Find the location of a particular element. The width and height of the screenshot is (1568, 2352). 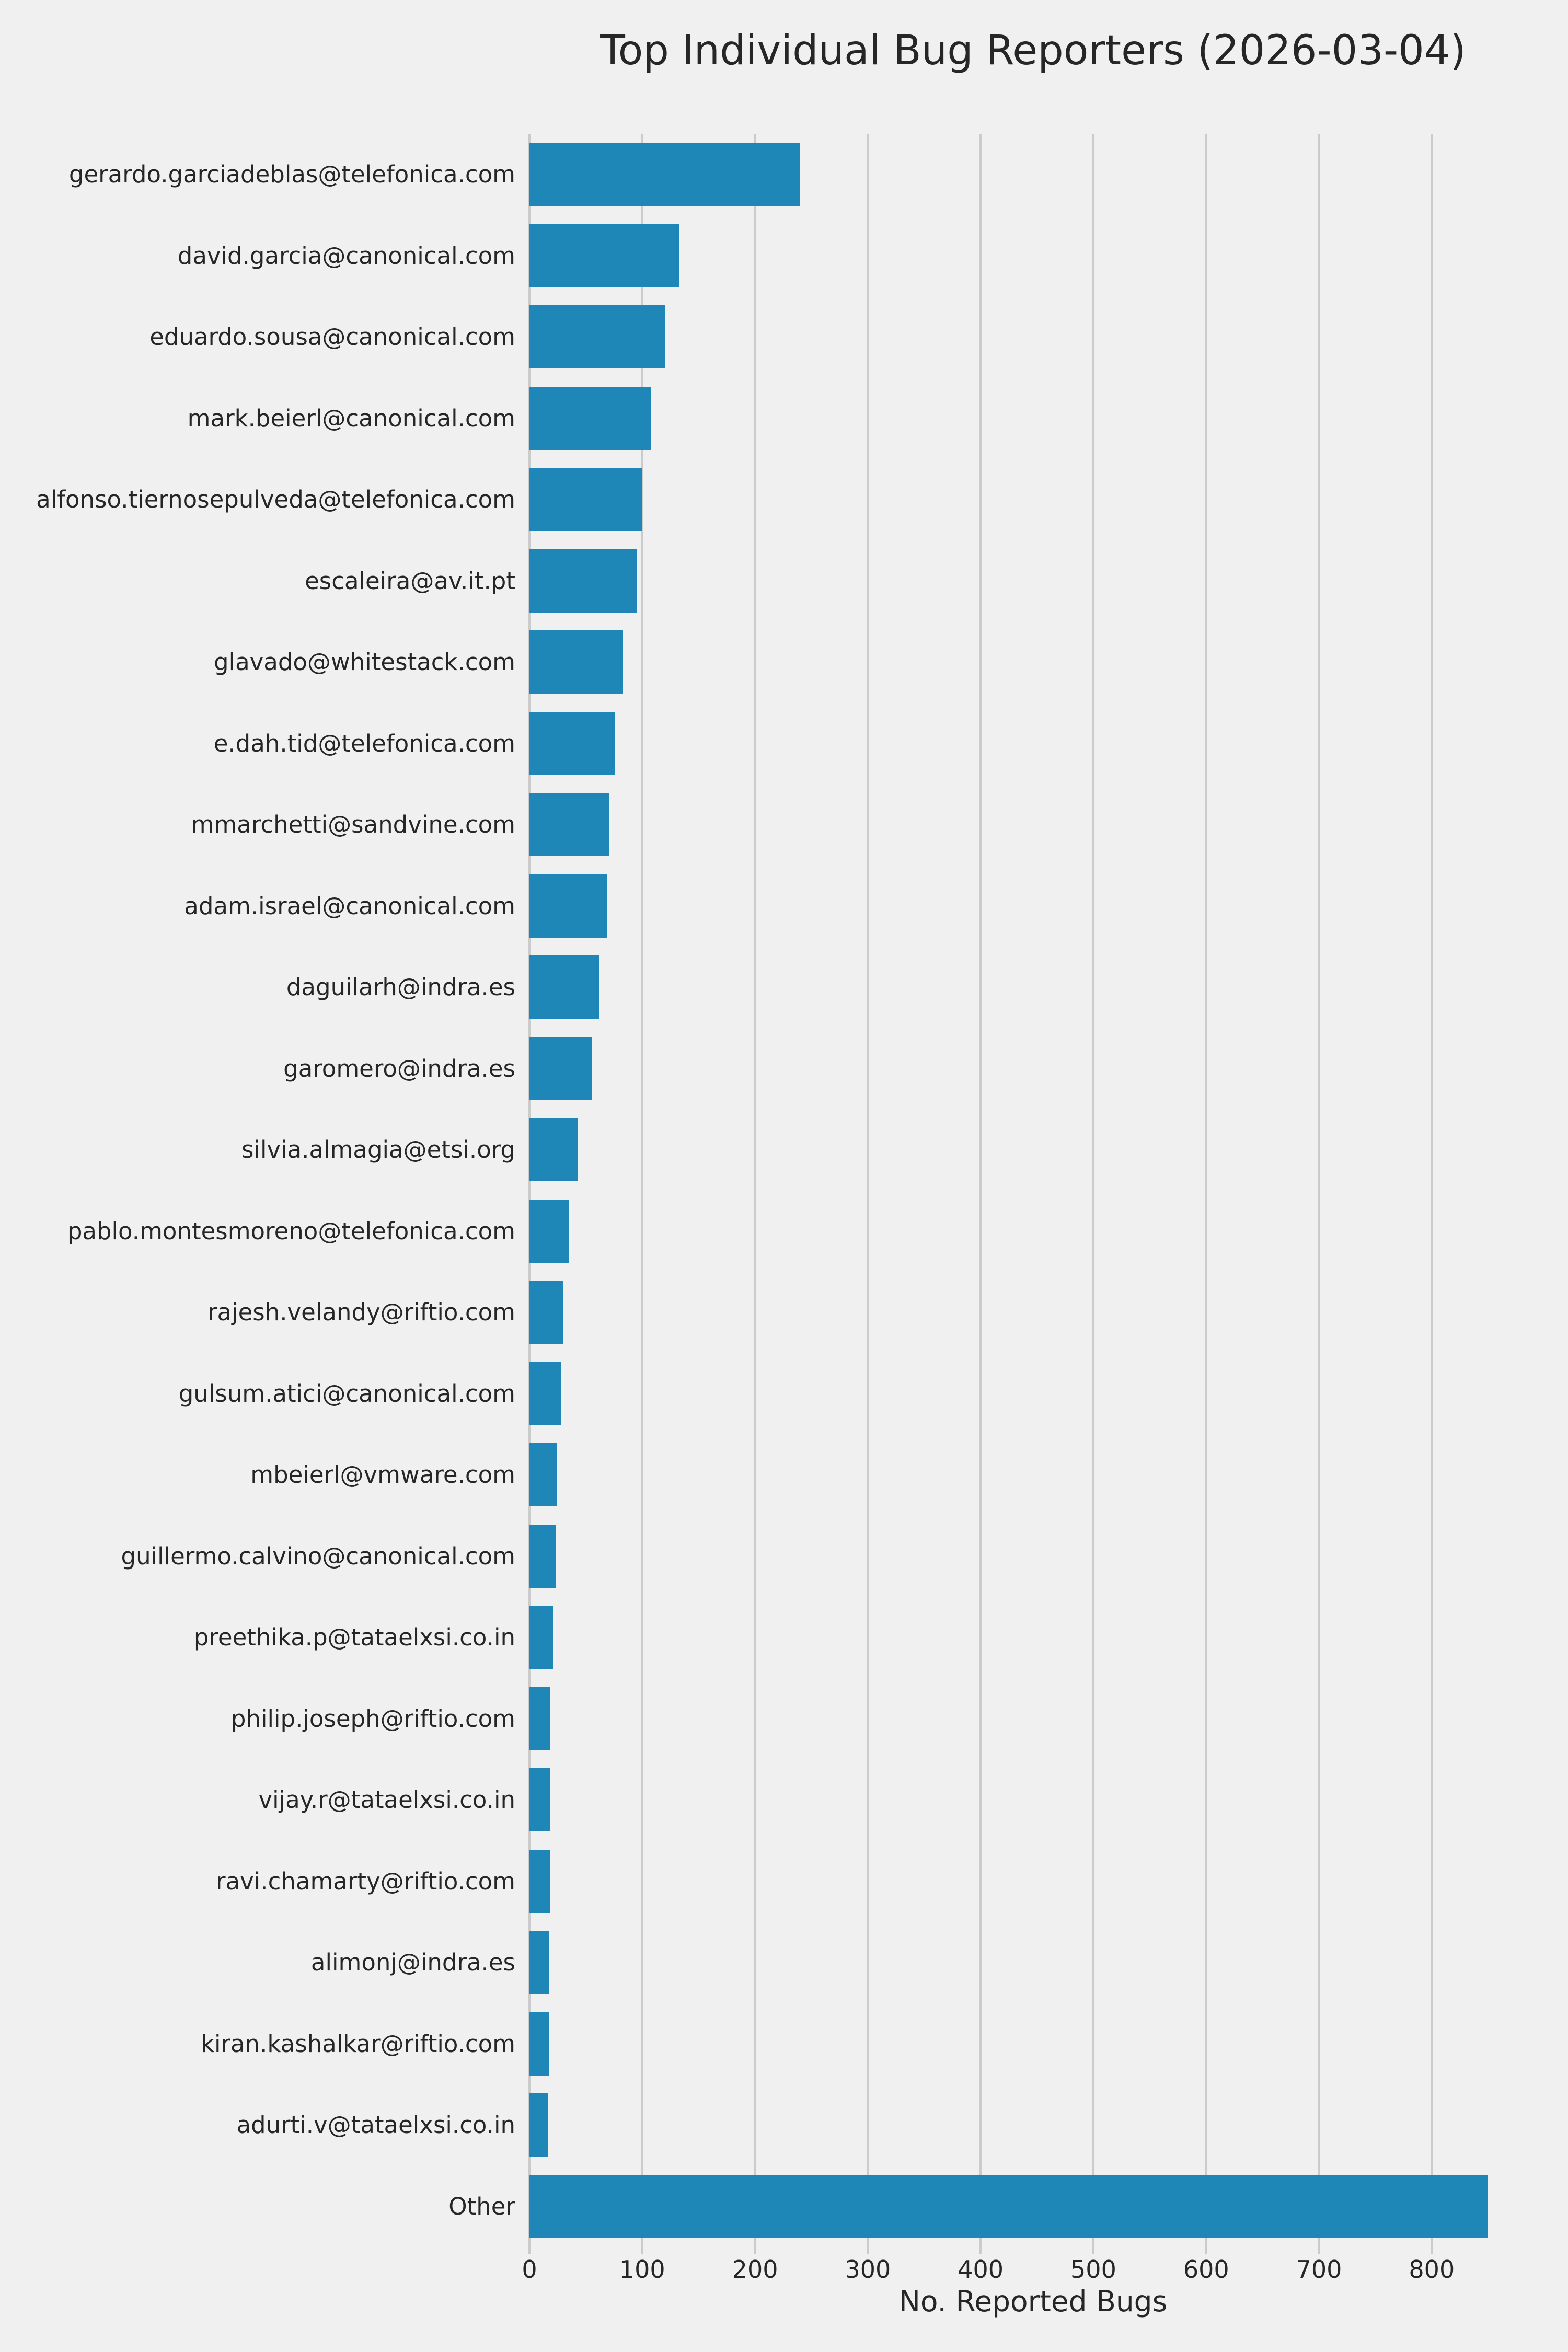

y-axis-label: guillermo.calvino@canonical.com is located at coordinates (318, 1556).